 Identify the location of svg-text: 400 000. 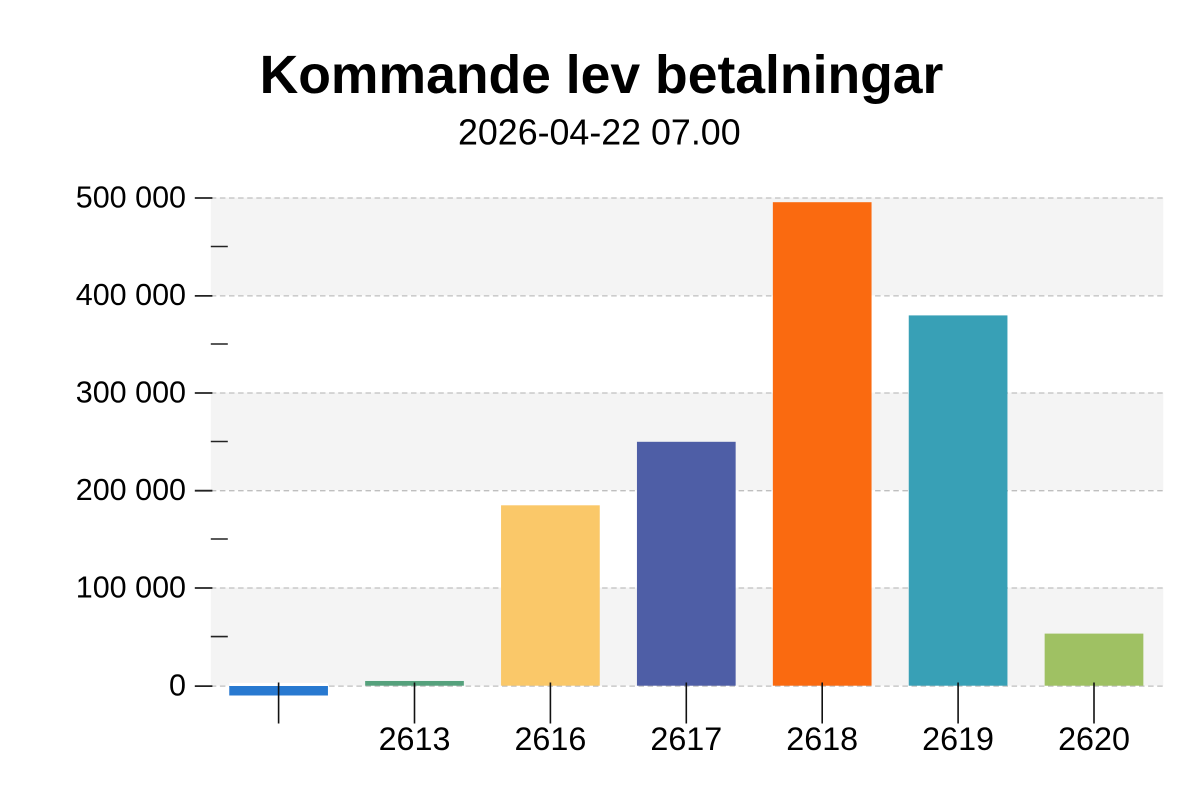
(131, 295).